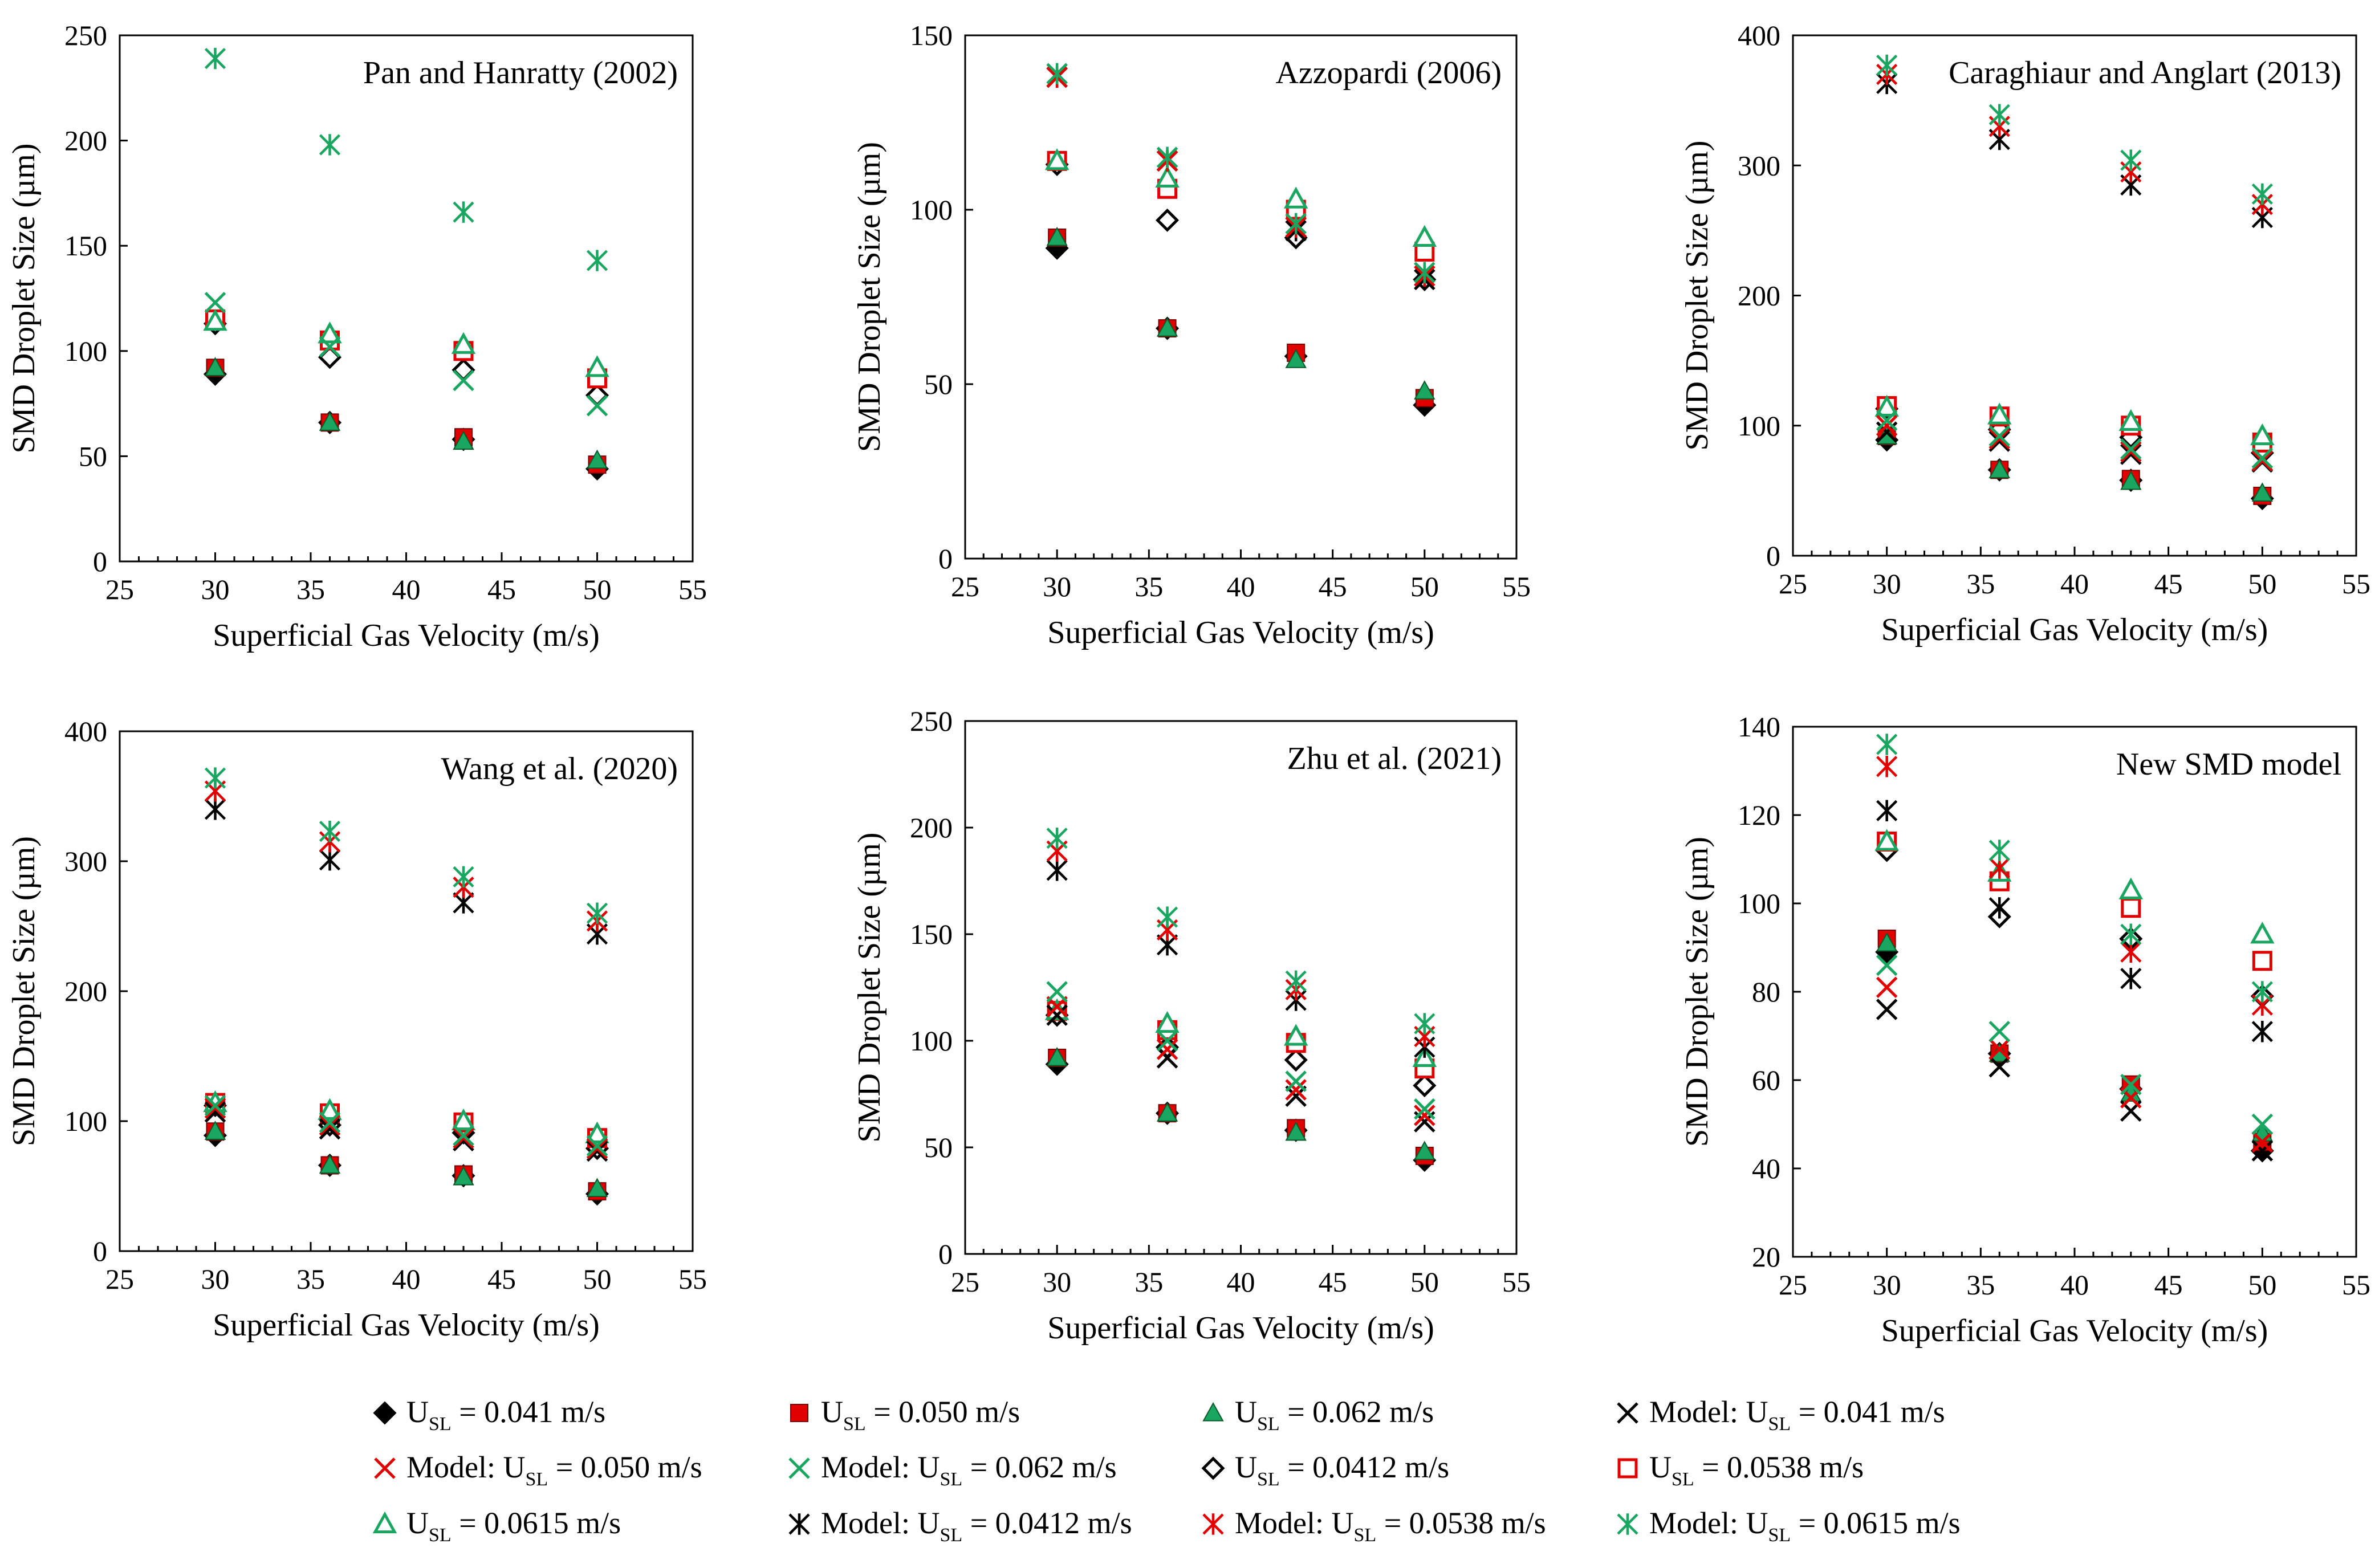 The height and width of the screenshot is (1568, 2379). Describe the element at coordinates (931, 721) in the screenshot. I see `y-tick-label: 250` at that location.